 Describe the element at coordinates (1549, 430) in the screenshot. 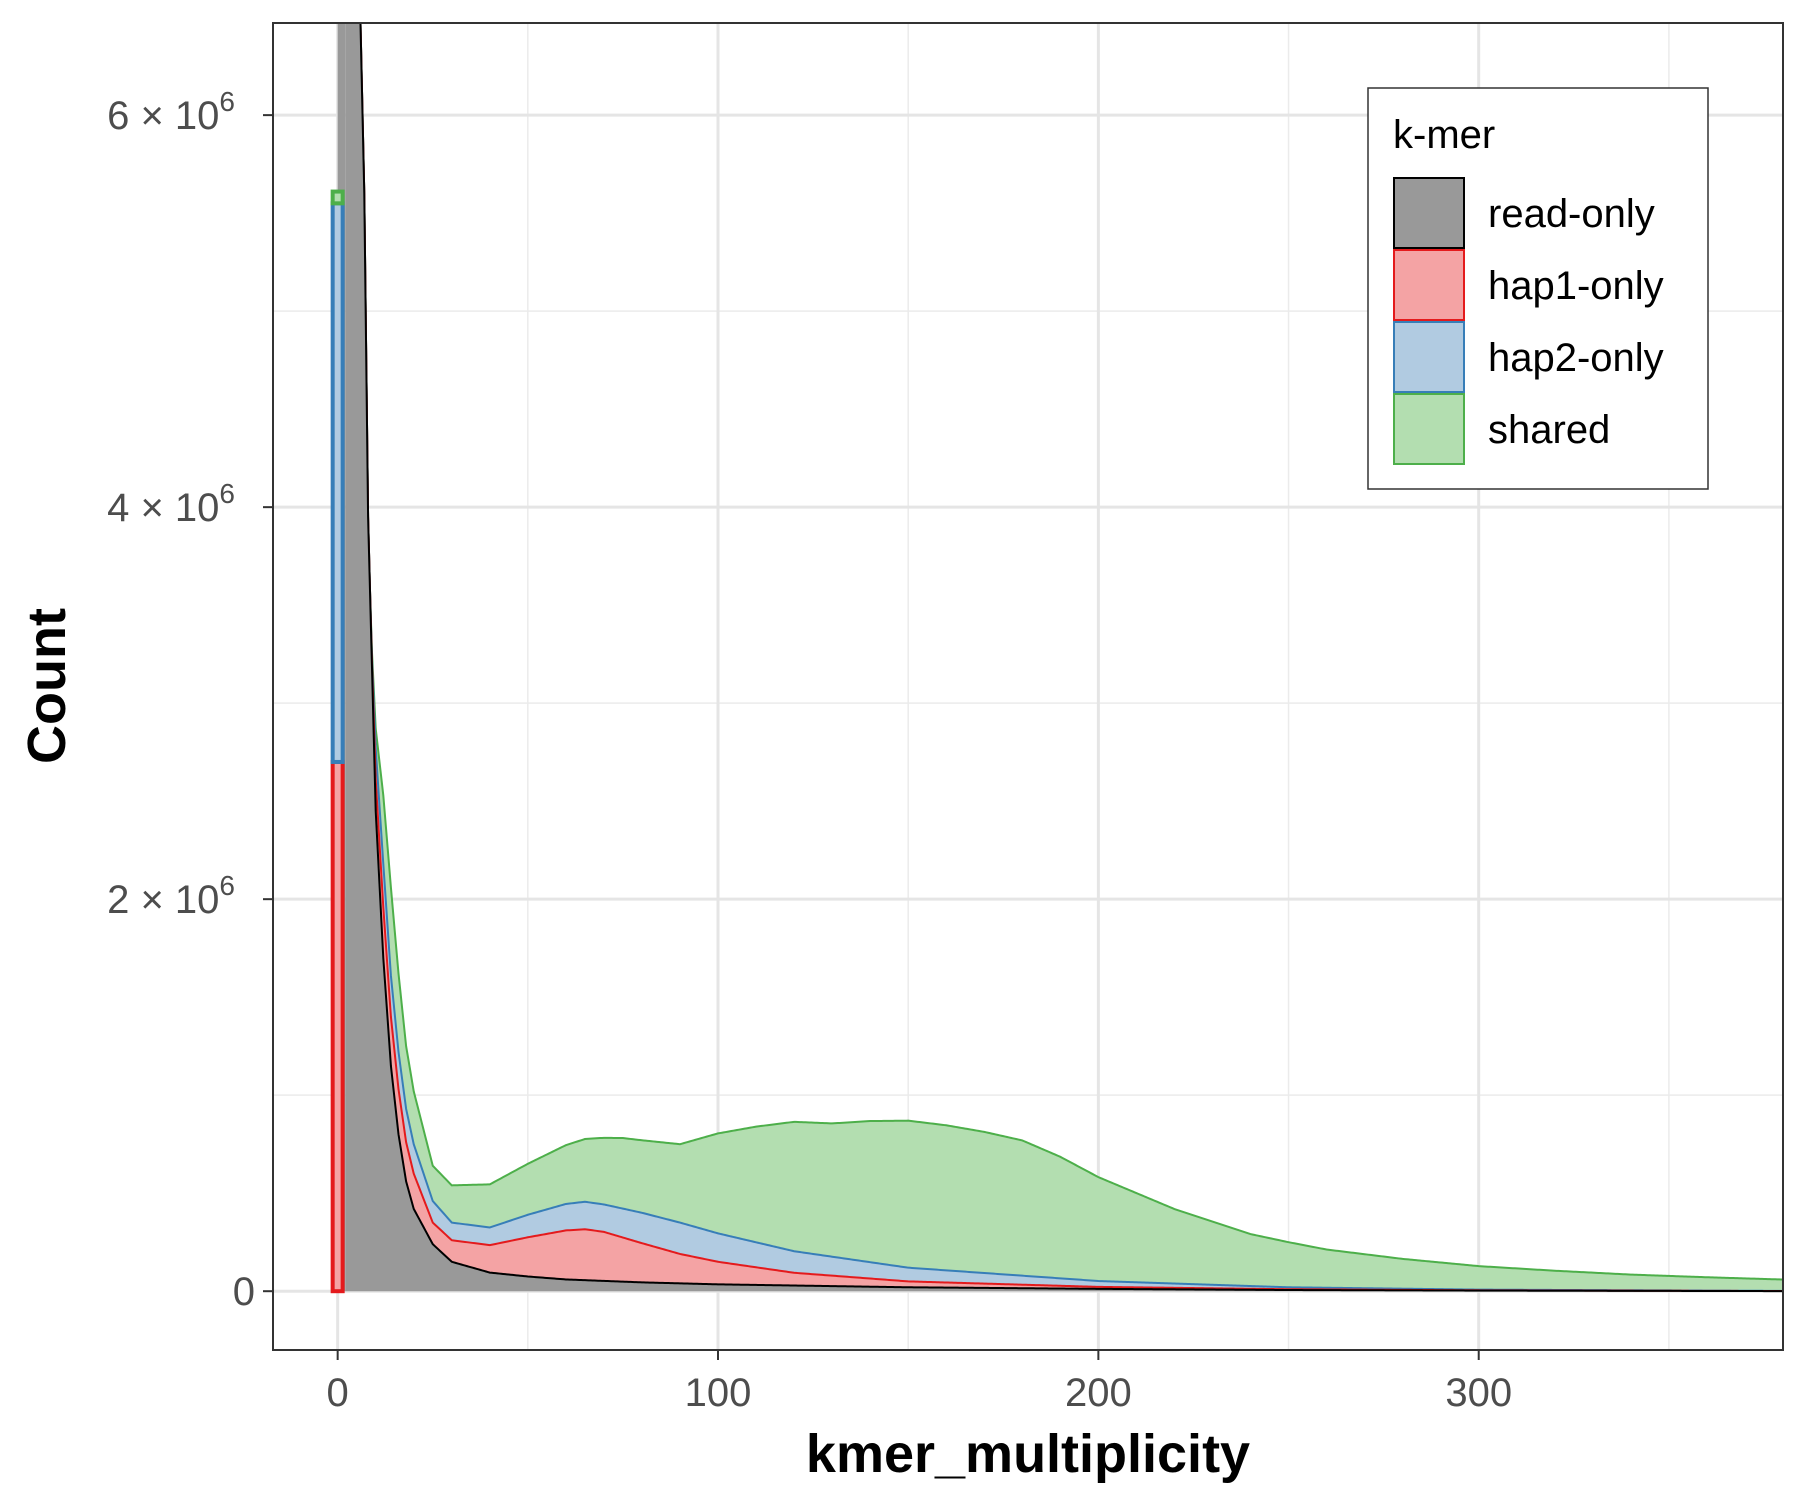

I see `legend-label-shared: shared` at that location.